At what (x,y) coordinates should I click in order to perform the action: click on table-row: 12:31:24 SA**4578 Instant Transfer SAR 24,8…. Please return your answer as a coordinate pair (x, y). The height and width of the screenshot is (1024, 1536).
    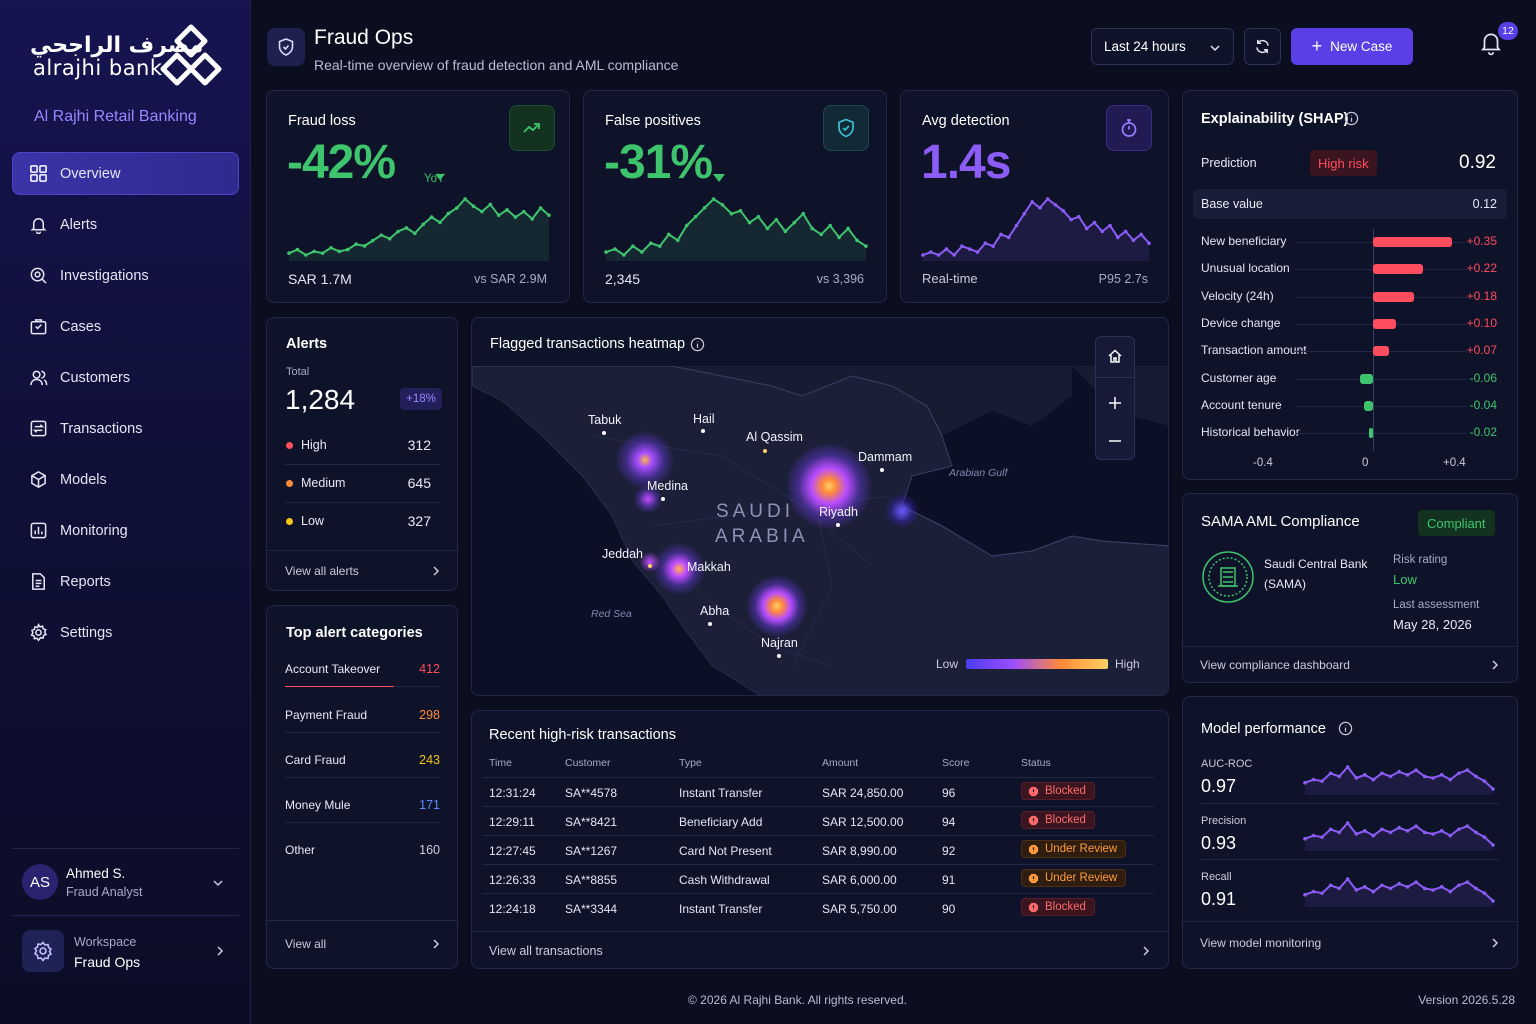
    Looking at the image, I should click on (818, 791).